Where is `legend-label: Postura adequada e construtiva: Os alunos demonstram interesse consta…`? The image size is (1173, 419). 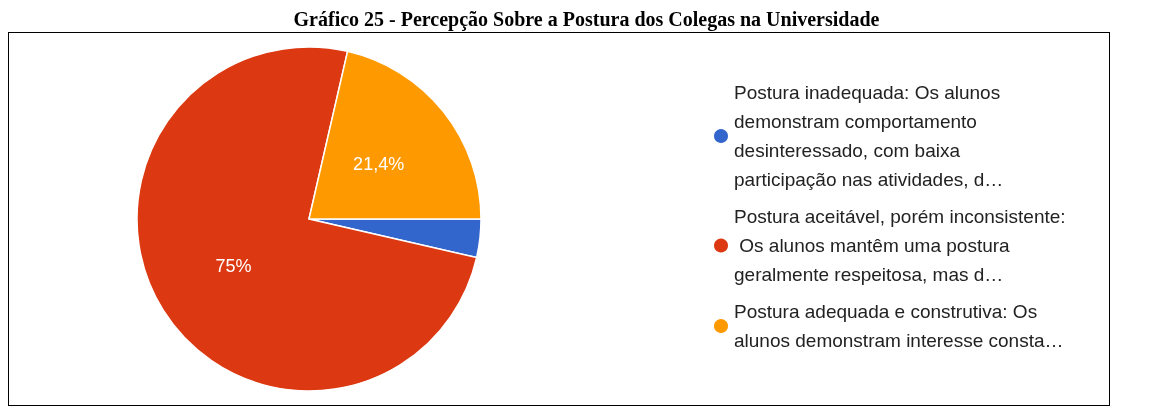 legend-label: Postura adequada e construtiva: Os alunos demonstram interesse consta… is located at coordinates (899, 326).